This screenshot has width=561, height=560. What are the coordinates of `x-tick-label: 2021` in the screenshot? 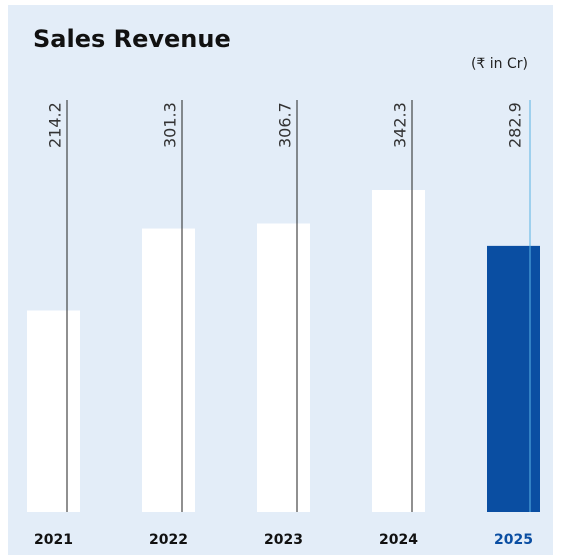 It's located at (53, 540).